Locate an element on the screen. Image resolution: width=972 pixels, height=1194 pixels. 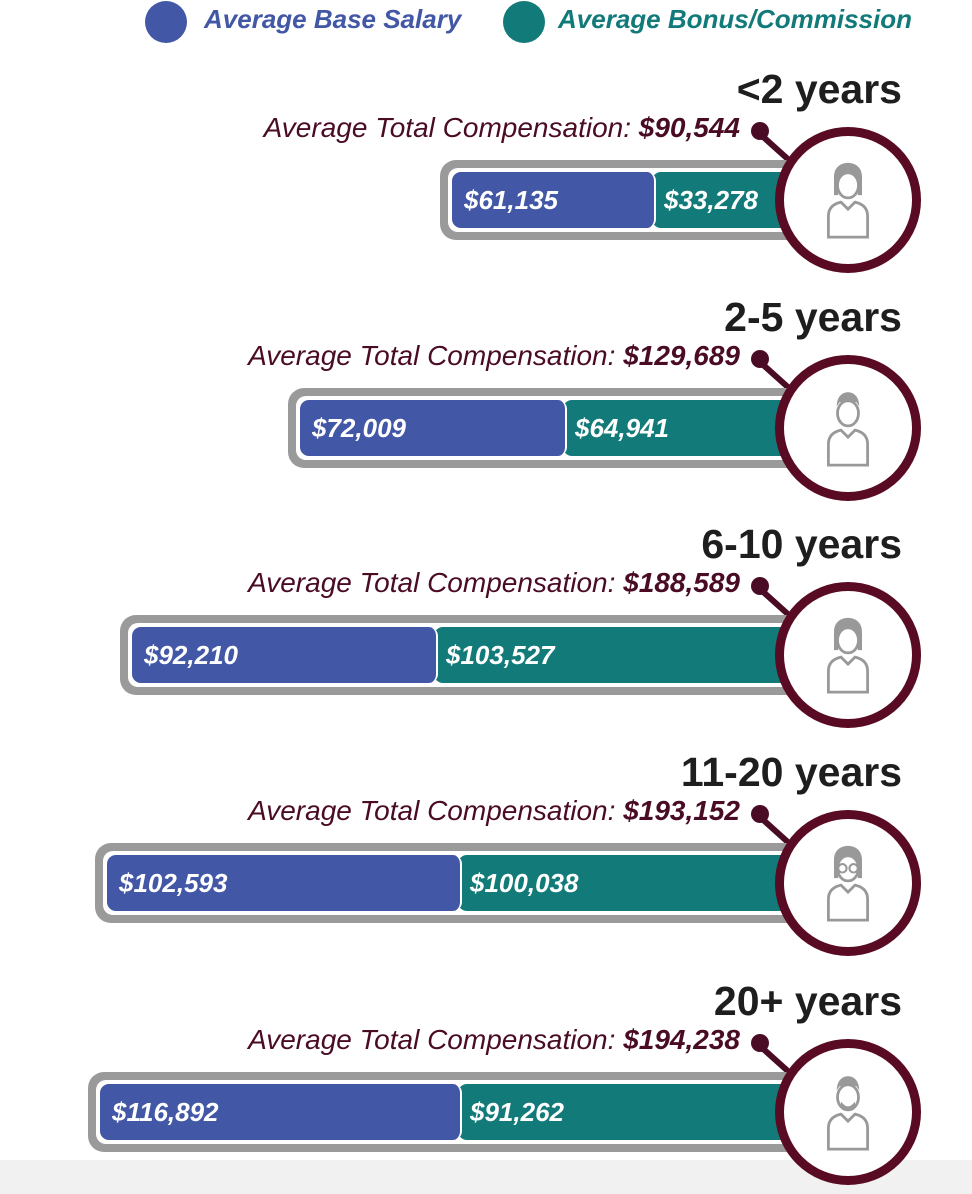
total-value: $194,238 is located at coordinates (681, 1039).